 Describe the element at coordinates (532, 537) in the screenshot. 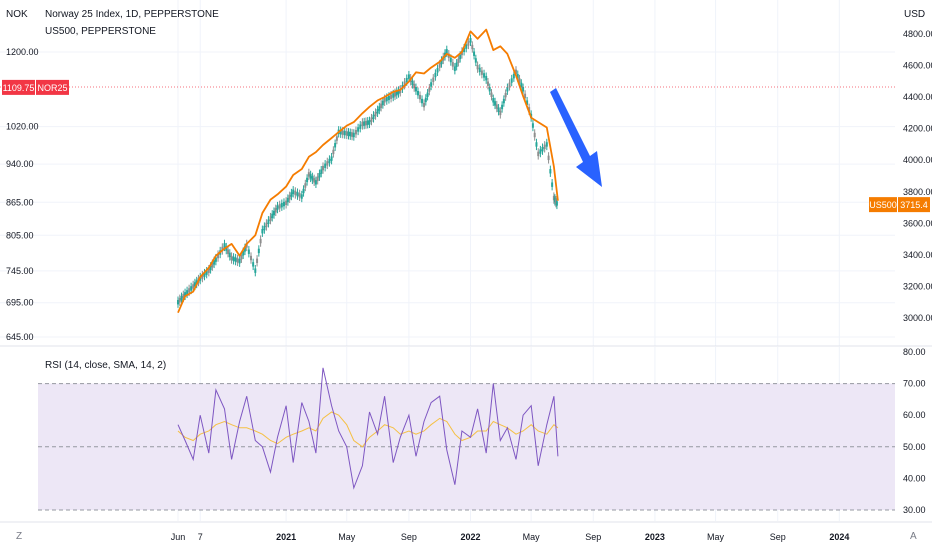

I see `time-axis-tick: May` at that location.